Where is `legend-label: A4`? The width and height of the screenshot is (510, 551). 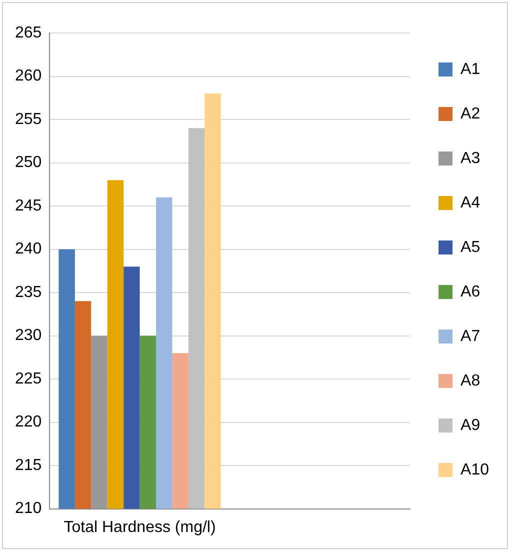
legend-label: A4 is located at coordinates (470, 203).